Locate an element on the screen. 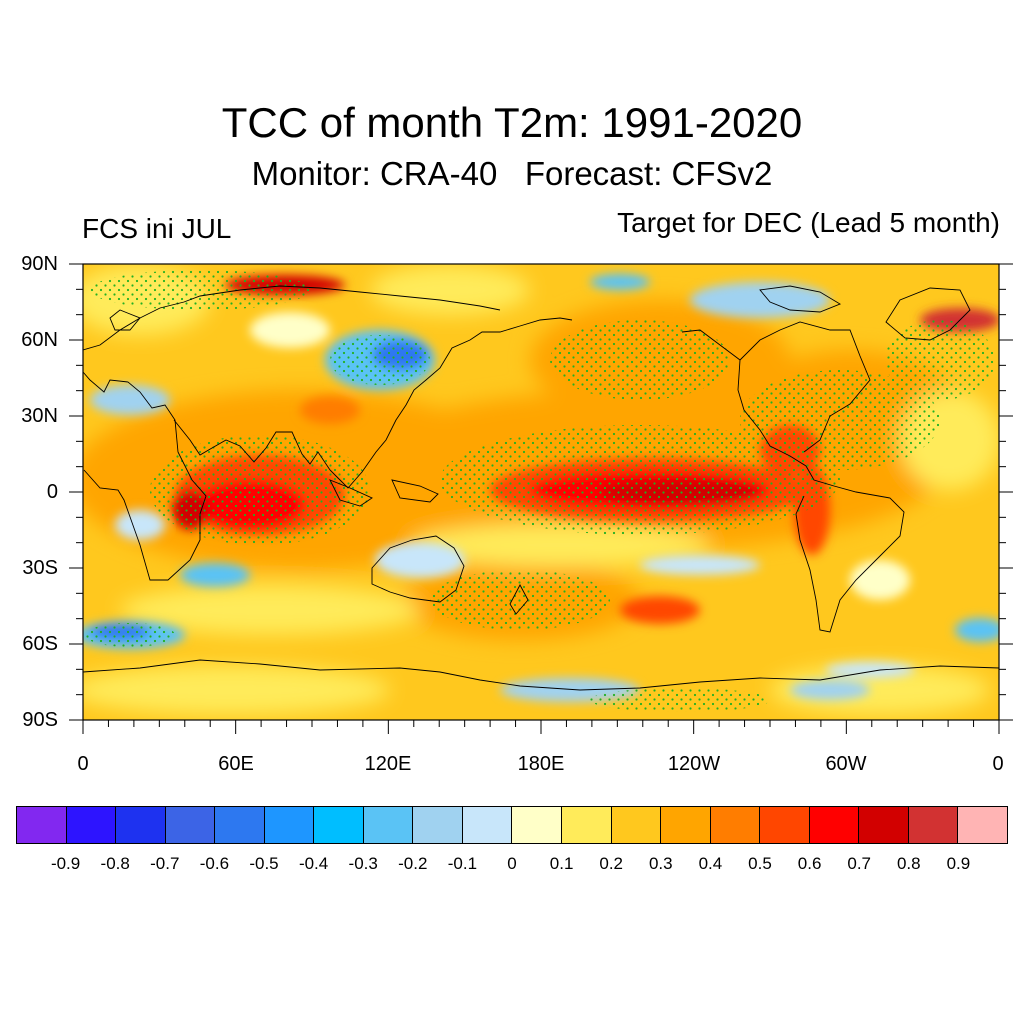  lat-label-60n: 60N is located at coordinates (39, 340).